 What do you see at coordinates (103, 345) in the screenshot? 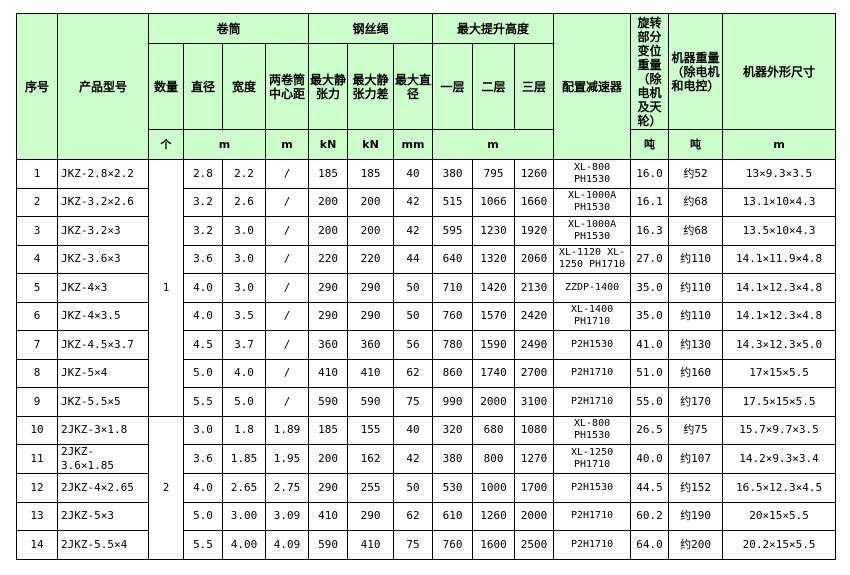
I see `data-cell: JKZ-4.5×3.7` at bounding box center [103, 345].